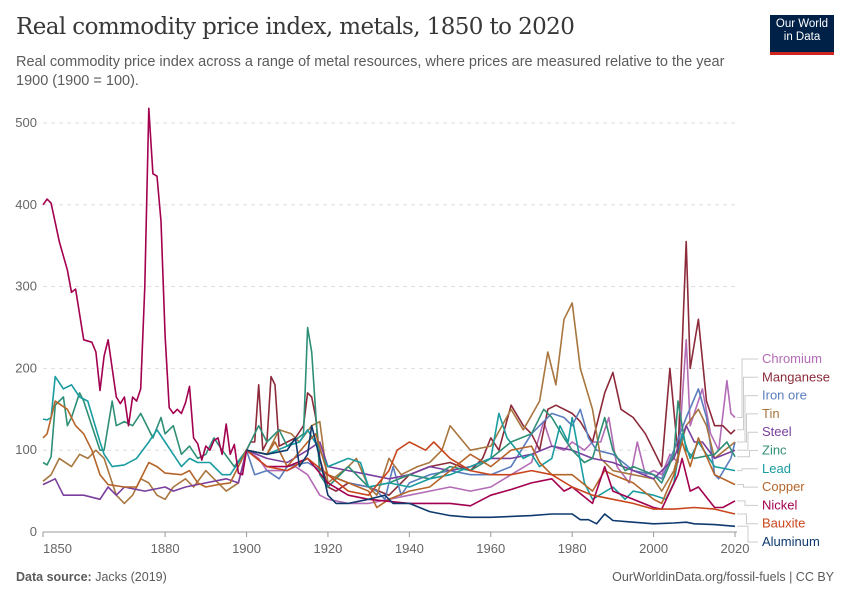 This screenshot has width=850, height=600. Describe the element at coordinates (33, 531) in the screenshot. I see `y-tick-label: 0` at that location.